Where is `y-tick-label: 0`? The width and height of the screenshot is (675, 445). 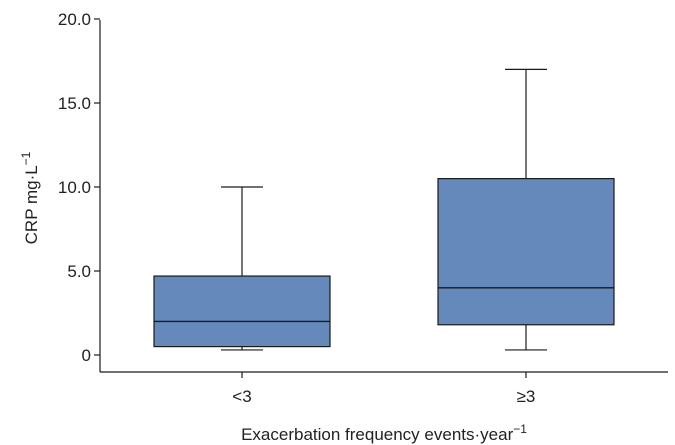
y-tick-label: 0 is located at coordinates (86, 355).